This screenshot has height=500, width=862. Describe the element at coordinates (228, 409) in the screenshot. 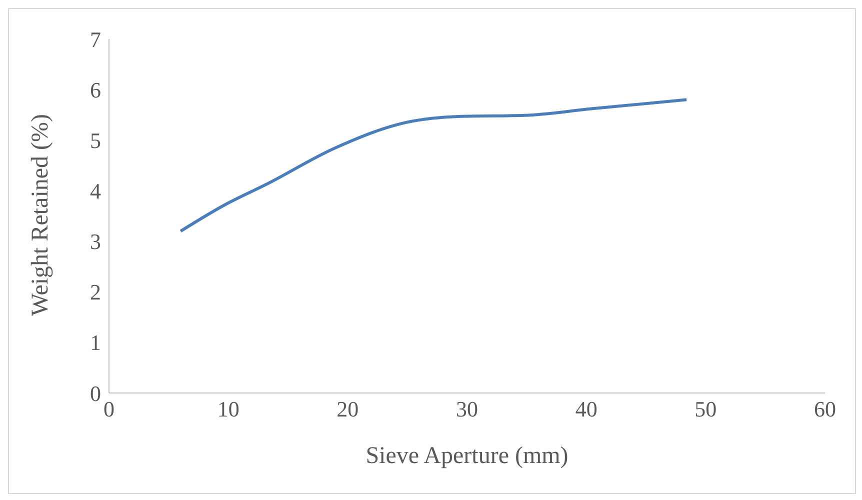

I see `x-tick-label: 10` at that location.